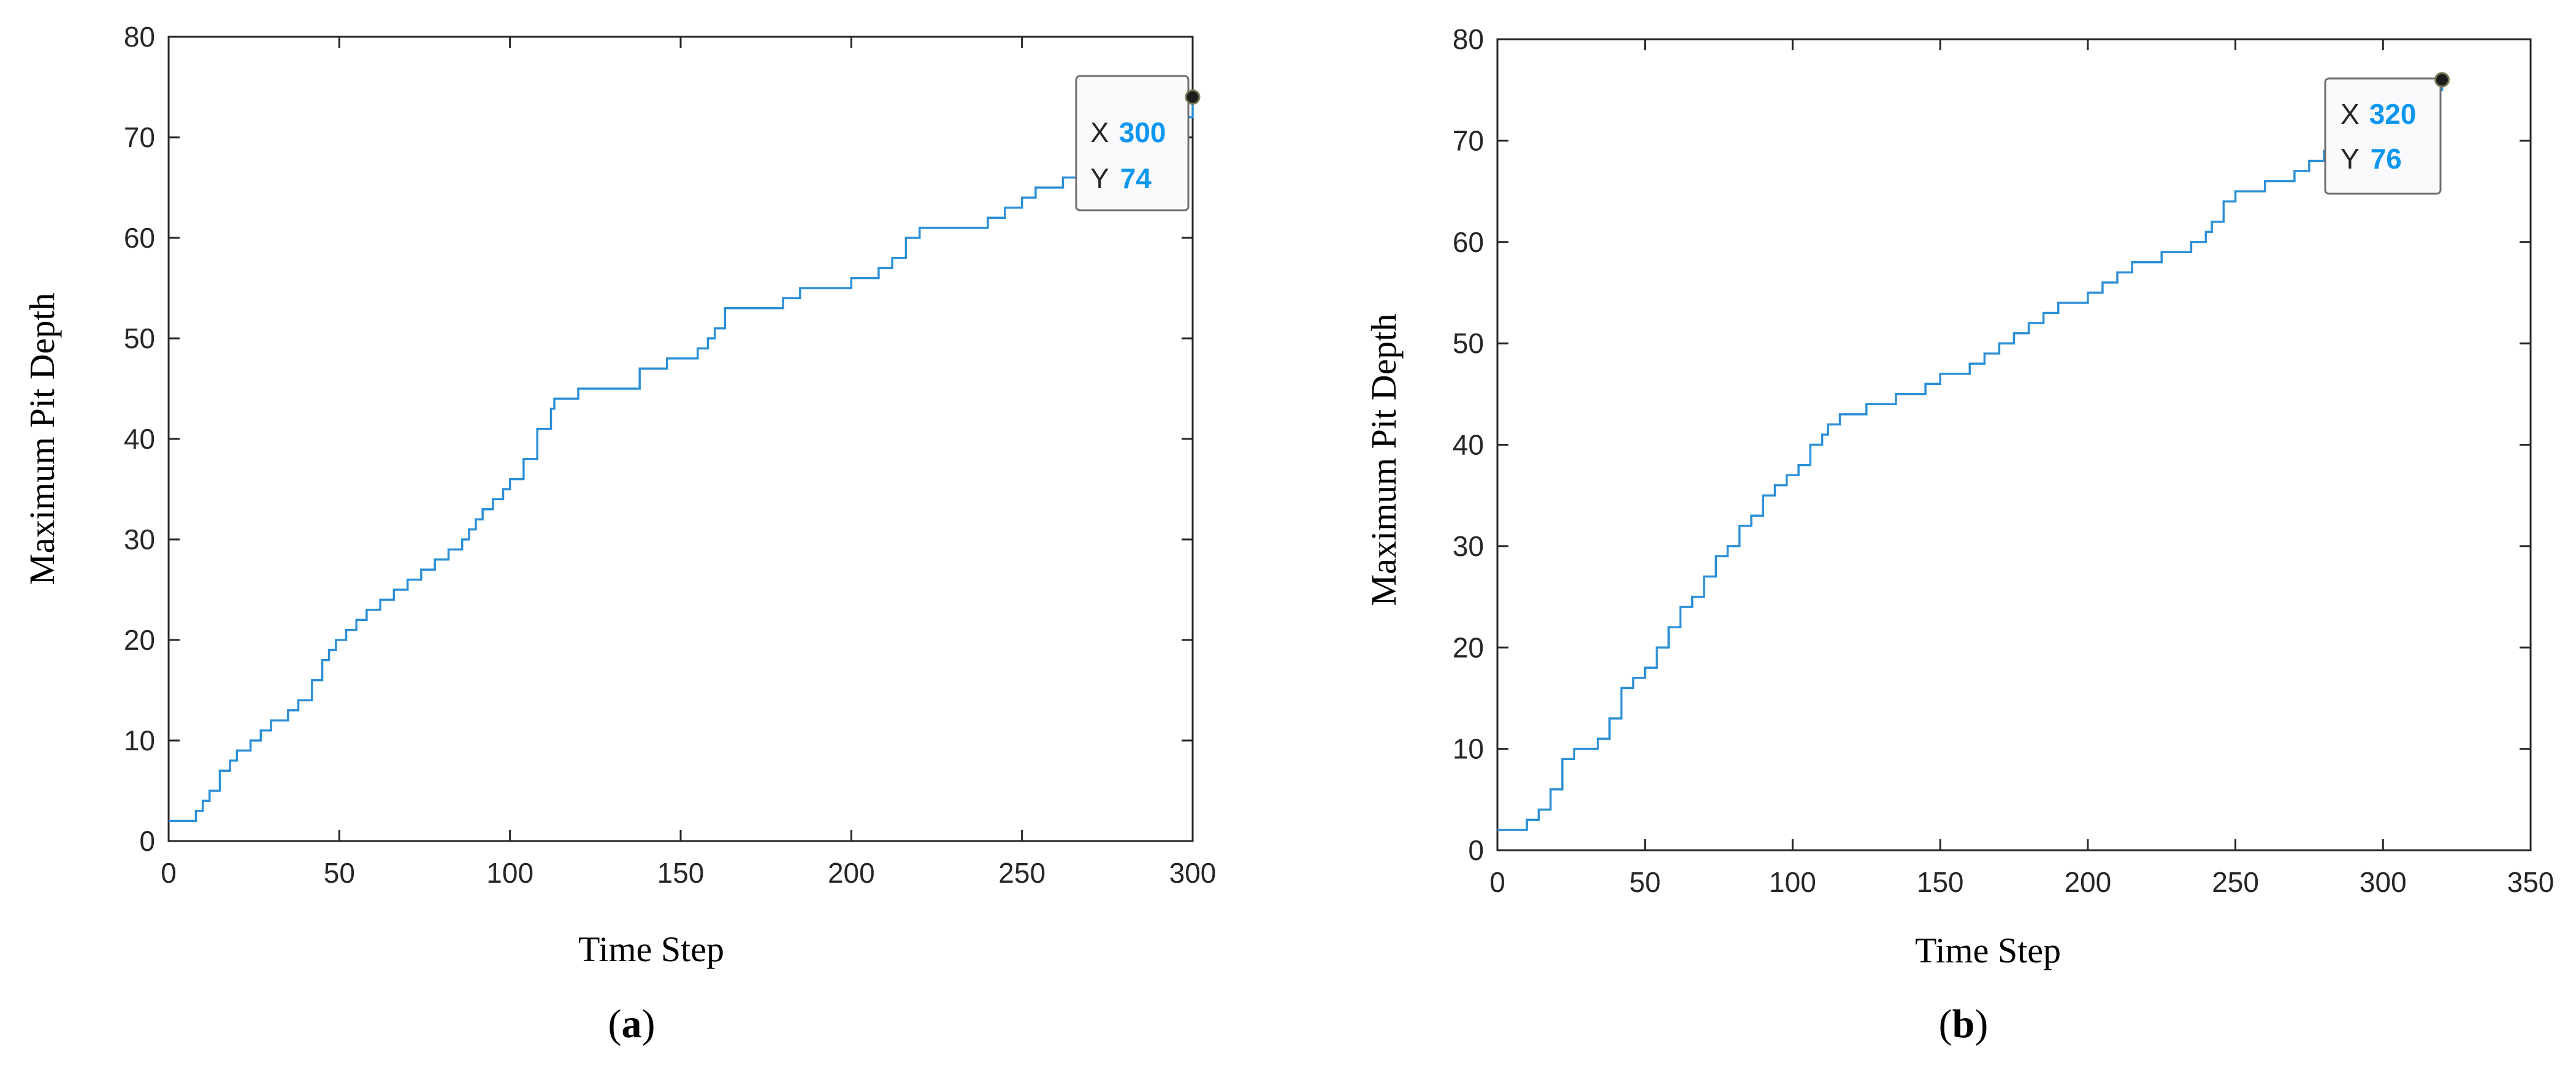 This screenshot has width=2576, height=1066. What do you see at coordinates (2531, 882) in the screenshot?
I see `x-tick-label: 350` at bounding box center [2531, 882].